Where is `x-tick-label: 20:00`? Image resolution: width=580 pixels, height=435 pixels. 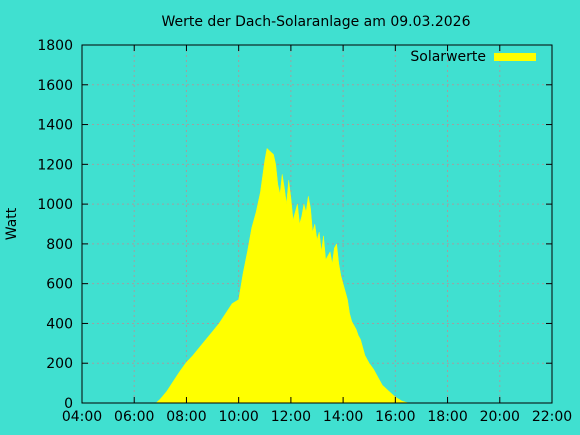 x-tick-label: 20:00 is located at coordinates (500, 417).